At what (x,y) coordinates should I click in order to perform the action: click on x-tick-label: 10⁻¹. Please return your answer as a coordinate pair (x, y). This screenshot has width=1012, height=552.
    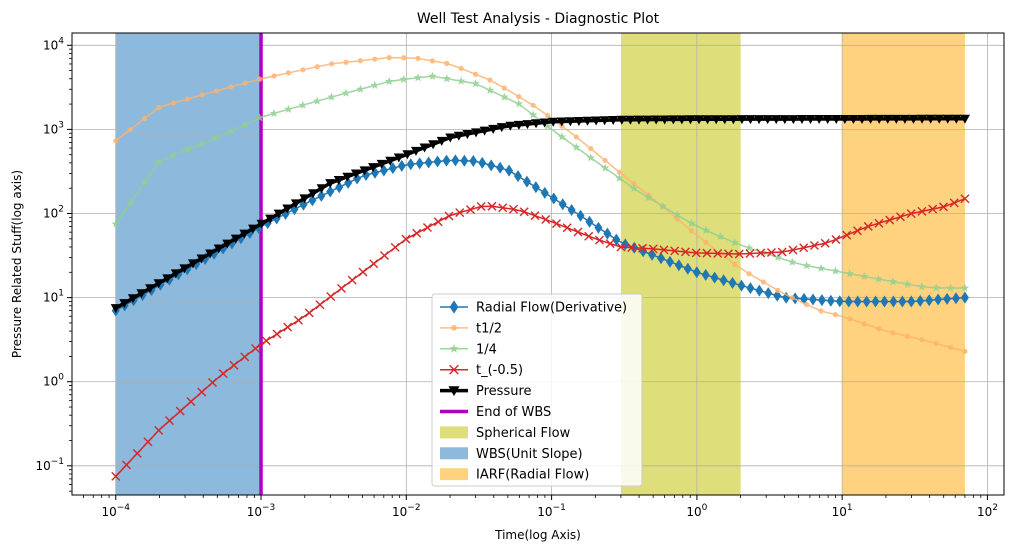
    Looking at the image, I should click on (551, 511).